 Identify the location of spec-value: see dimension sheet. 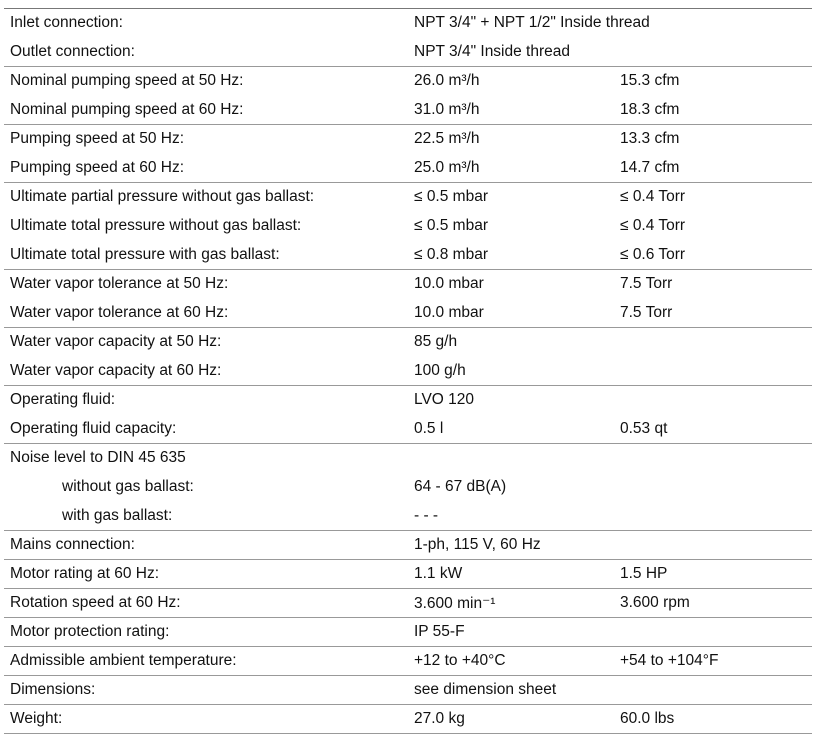
(485, 689).